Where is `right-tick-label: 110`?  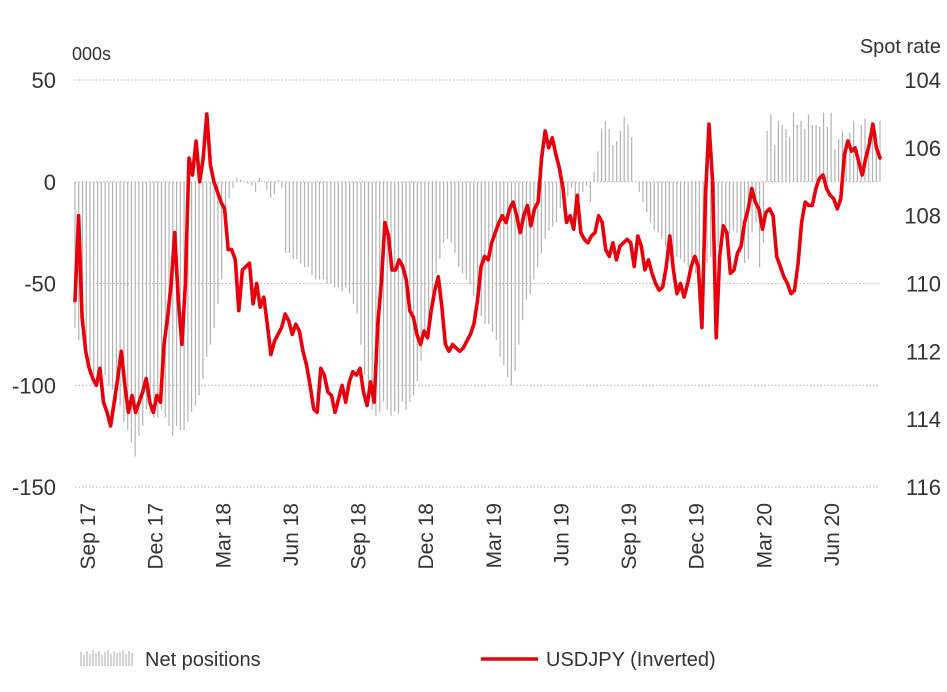 right-tick-label: 110 is located at coordinates (923, 284).